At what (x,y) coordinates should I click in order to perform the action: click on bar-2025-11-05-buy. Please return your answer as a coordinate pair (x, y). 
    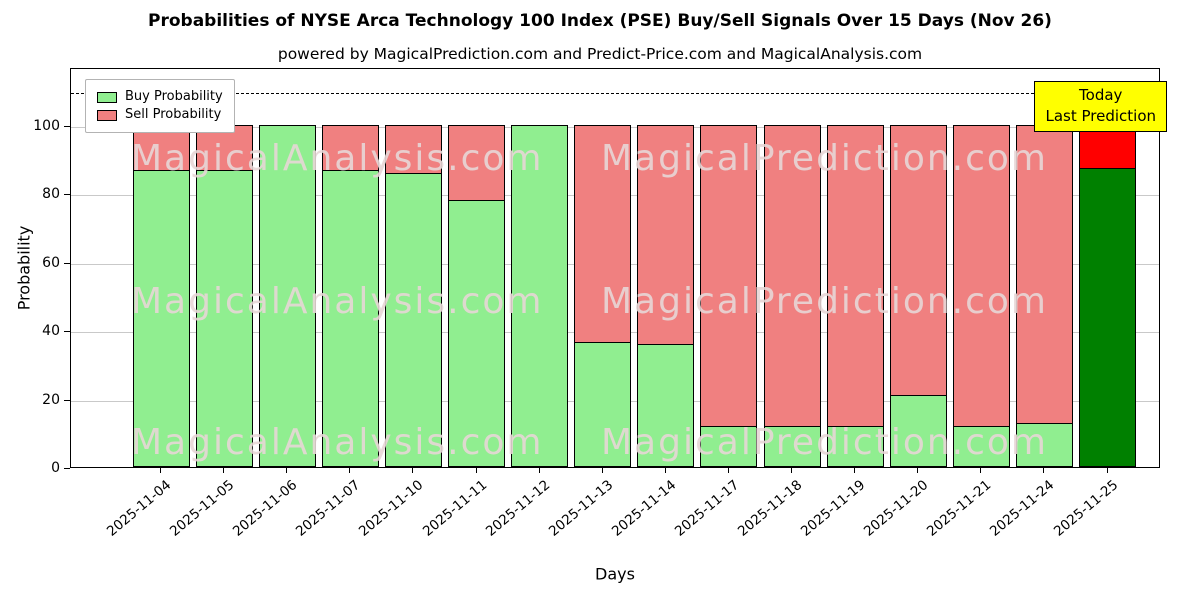
    Looking at the image, I should click on (224, 318).